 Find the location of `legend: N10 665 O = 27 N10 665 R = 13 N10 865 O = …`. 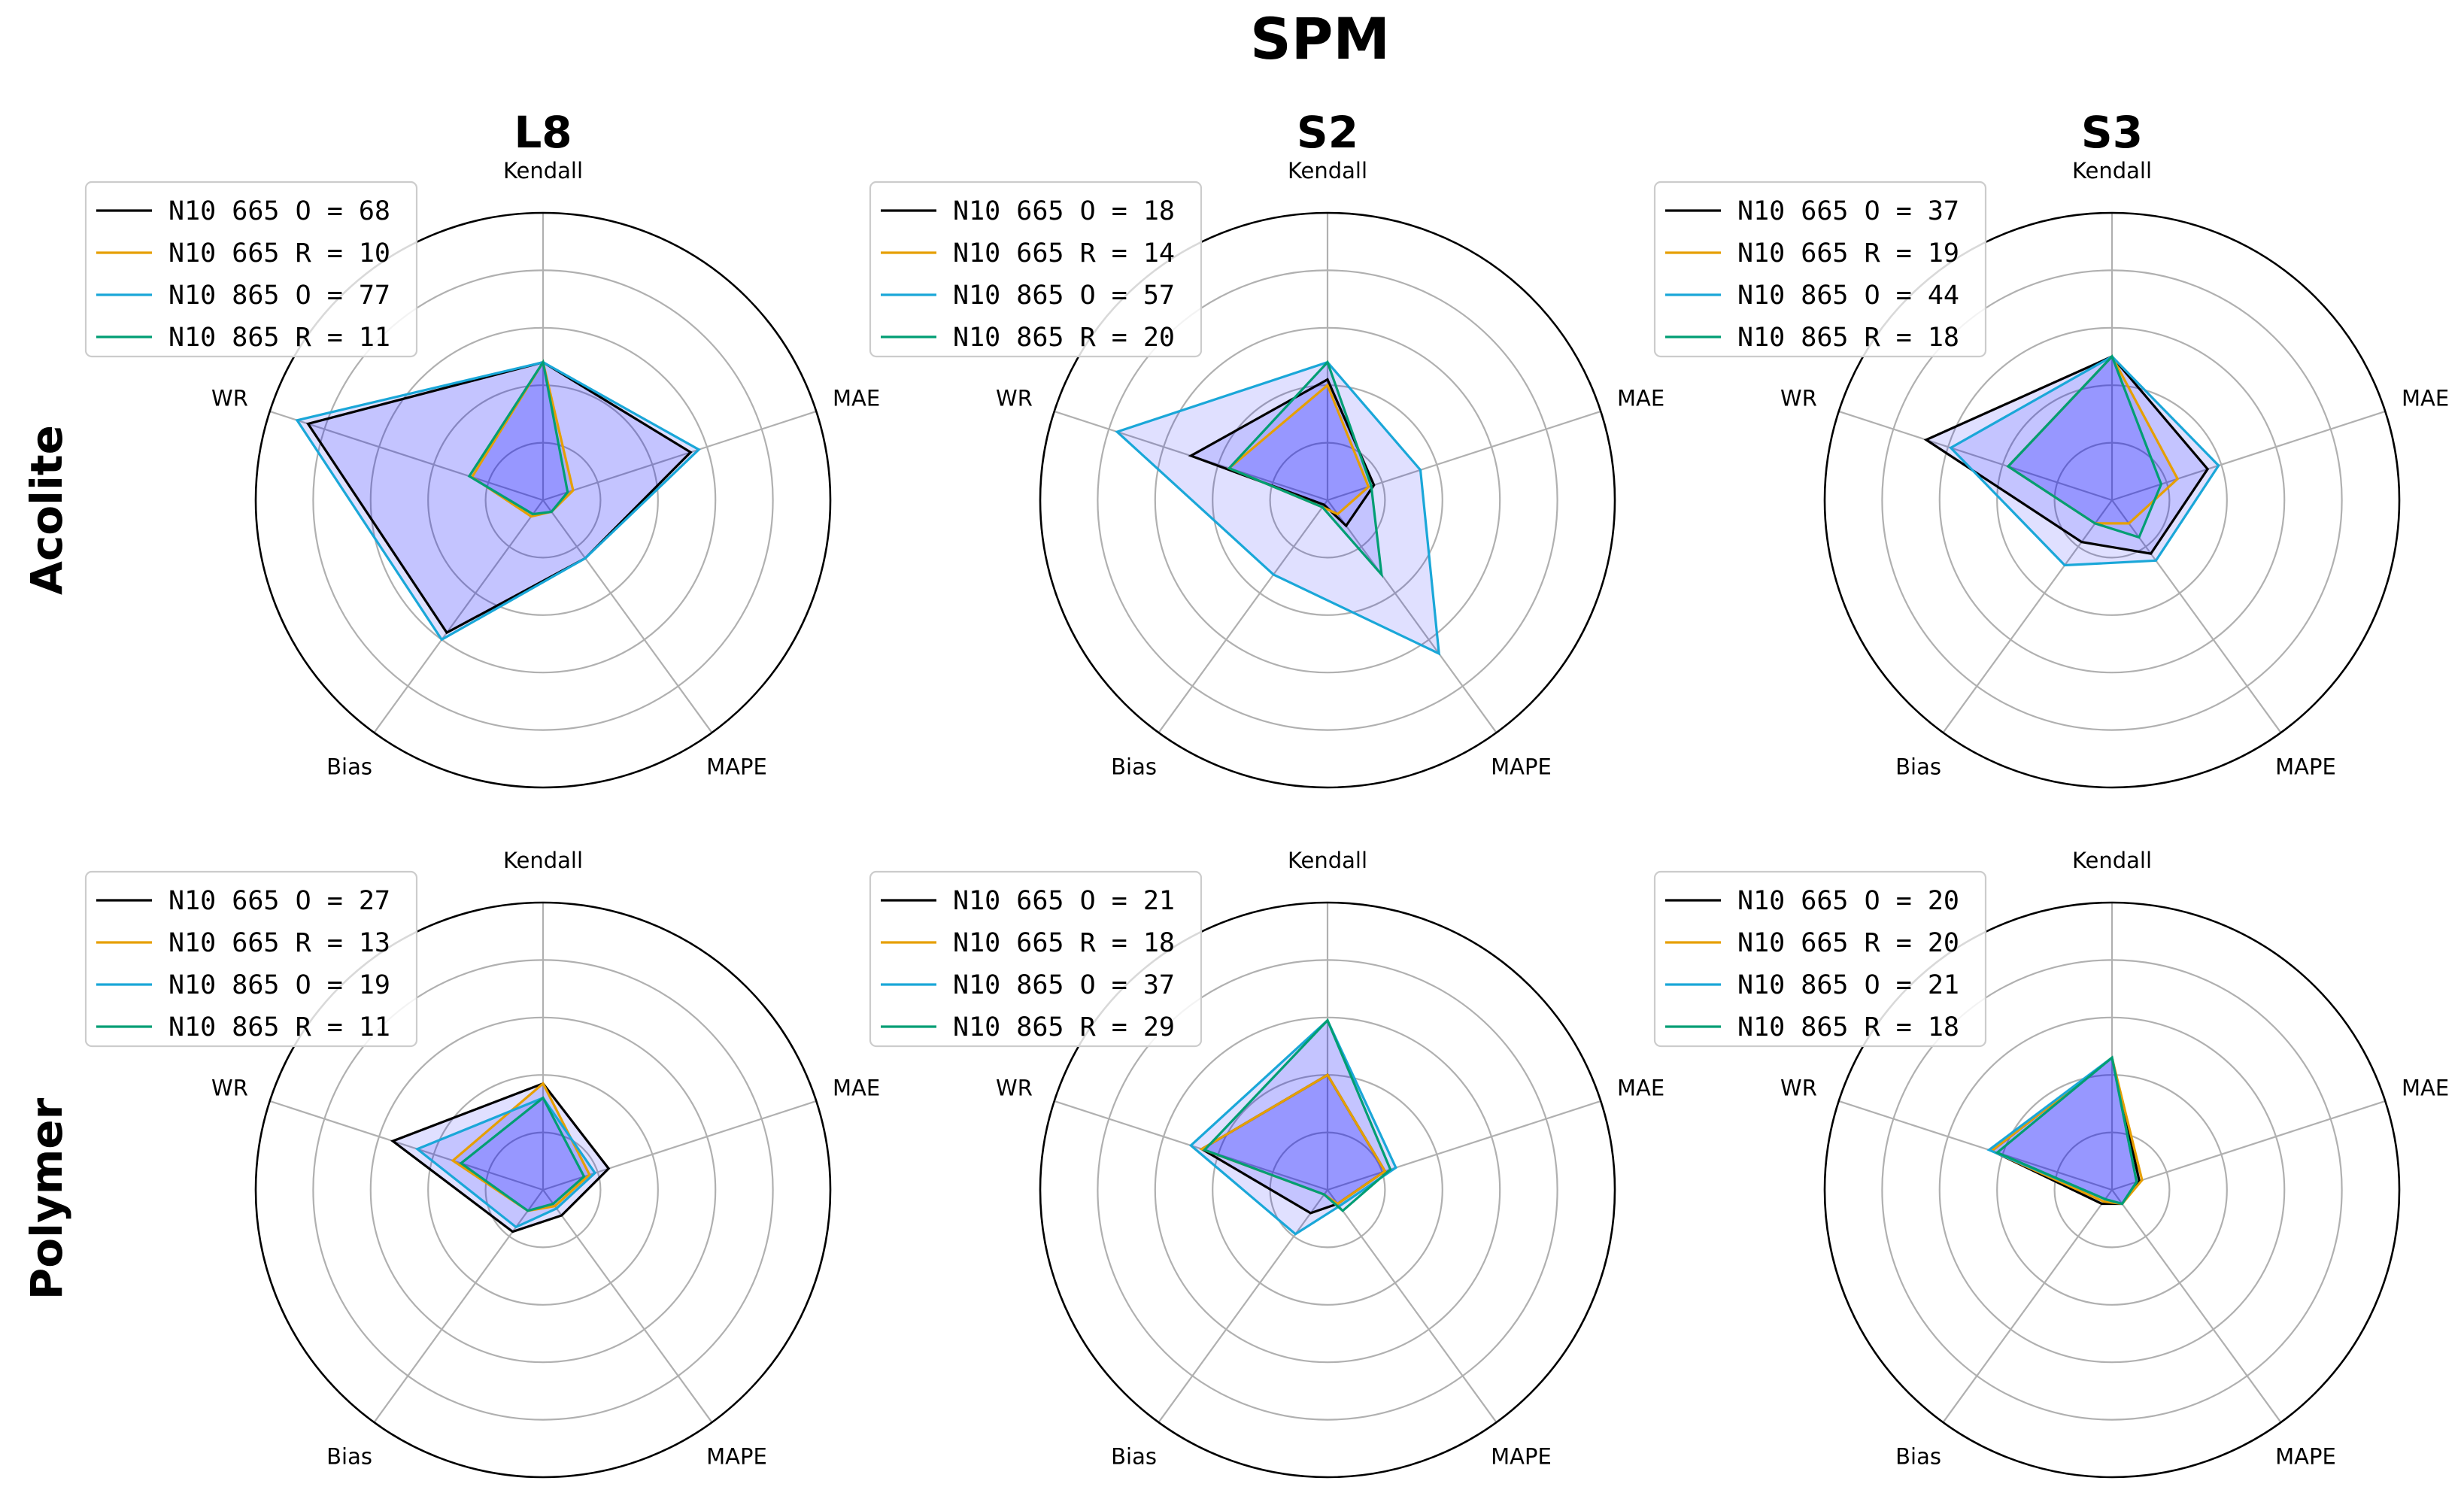

legend: N10 665 O = 27 N10 665 R = 13 N10 865 O = … is located at coordinates (251, 959).